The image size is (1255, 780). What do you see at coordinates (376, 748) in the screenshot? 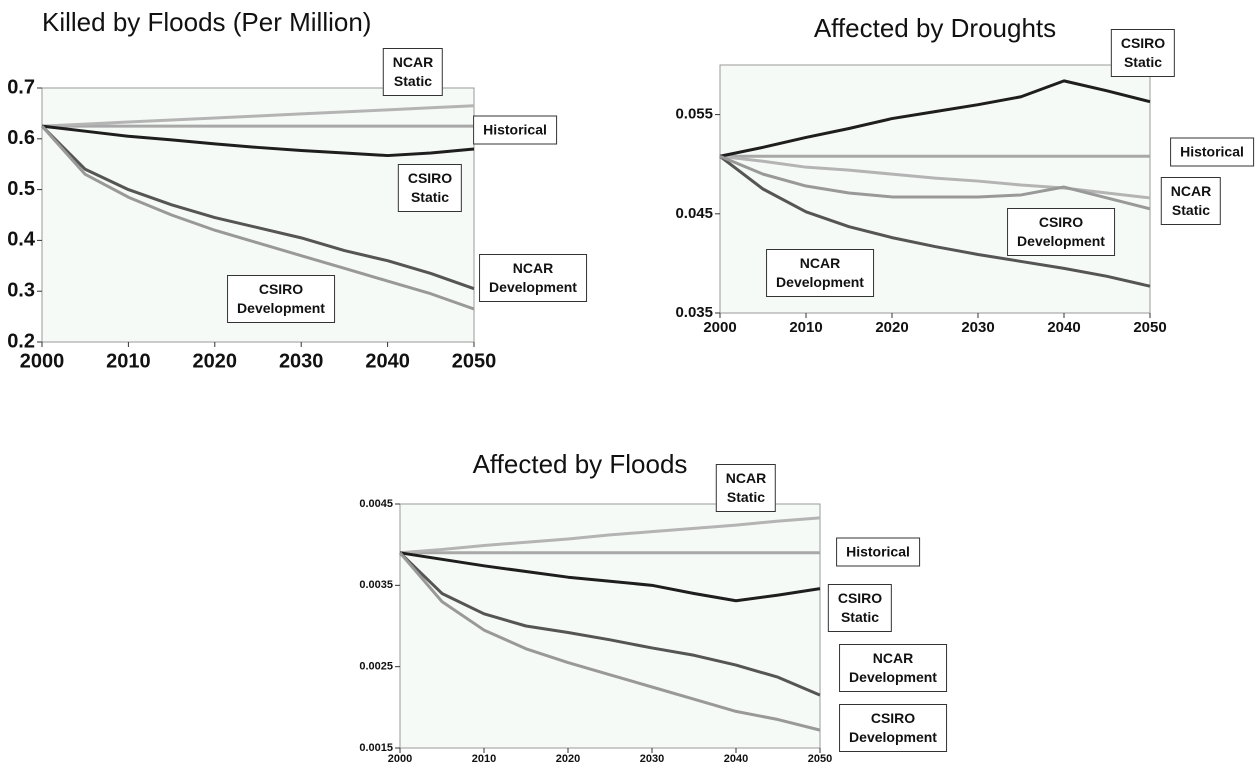
I see `y-tick-label: 0.0015` at bounding box center [376, 748].